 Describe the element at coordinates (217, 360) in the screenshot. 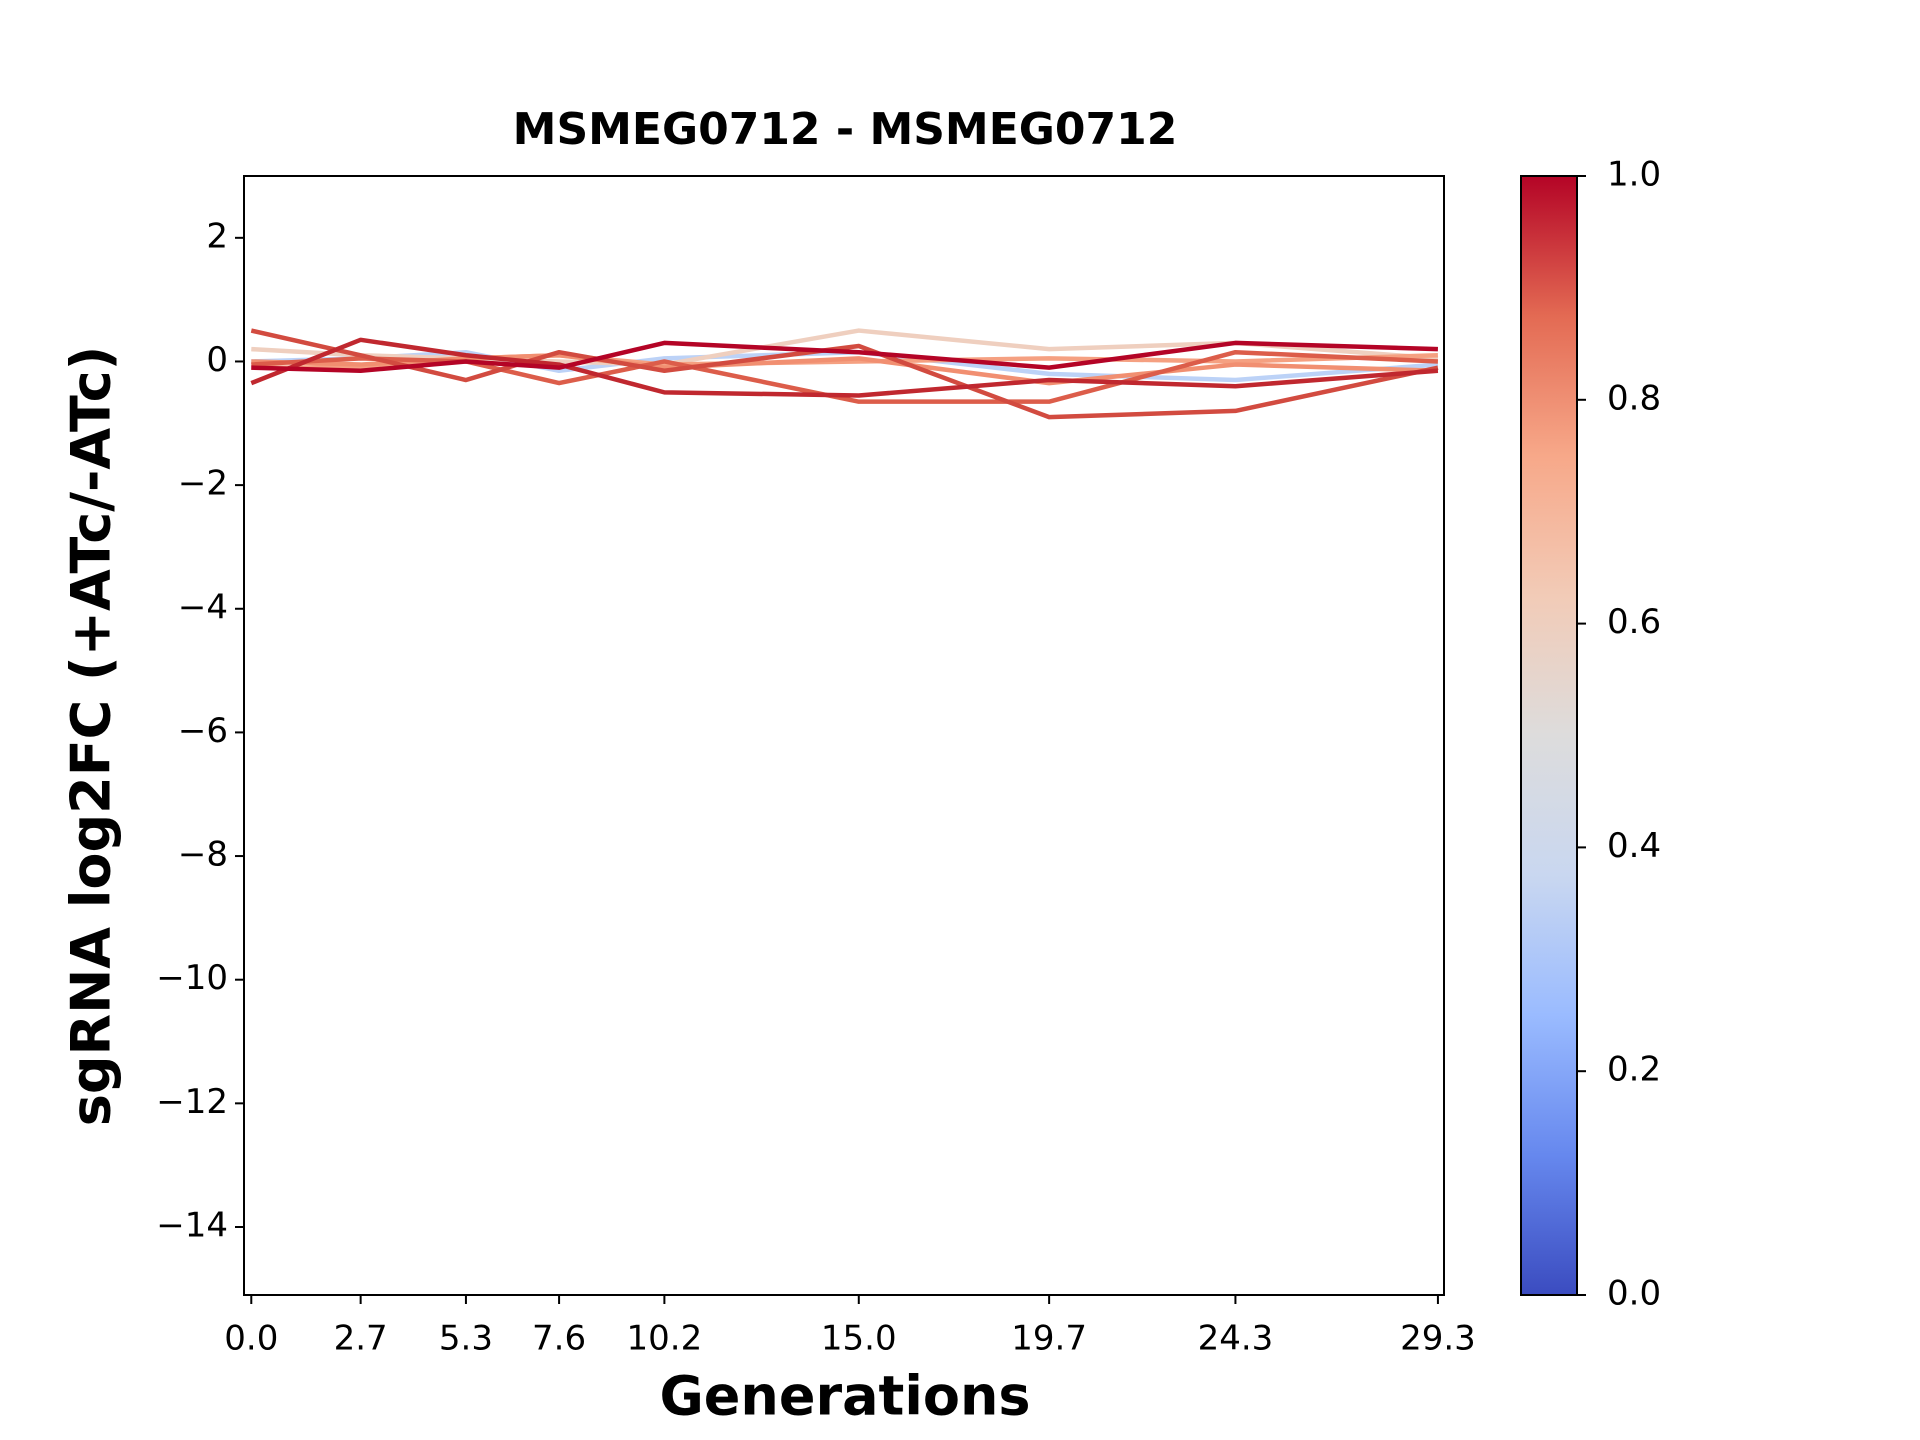

I see `y-tick-label: 0` at that location.